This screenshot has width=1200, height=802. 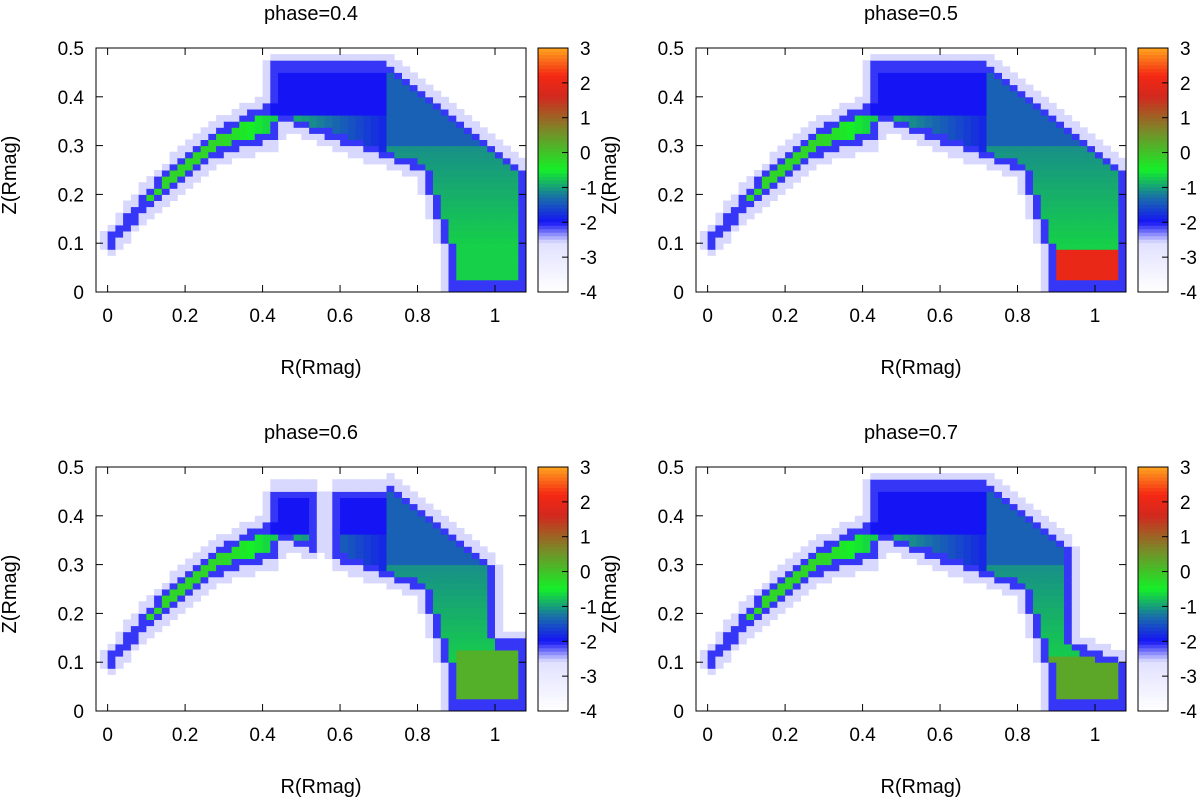 I want to click on colorbar-tick-label: 3, so click(x=585, y=468).